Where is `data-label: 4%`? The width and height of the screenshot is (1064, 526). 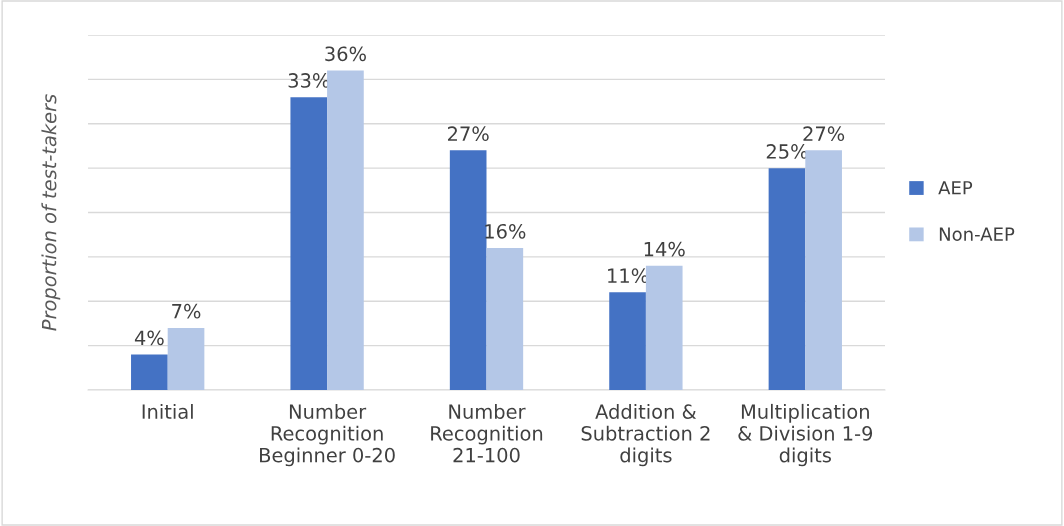 data-label: 4% is located at coordinates (149, 338).